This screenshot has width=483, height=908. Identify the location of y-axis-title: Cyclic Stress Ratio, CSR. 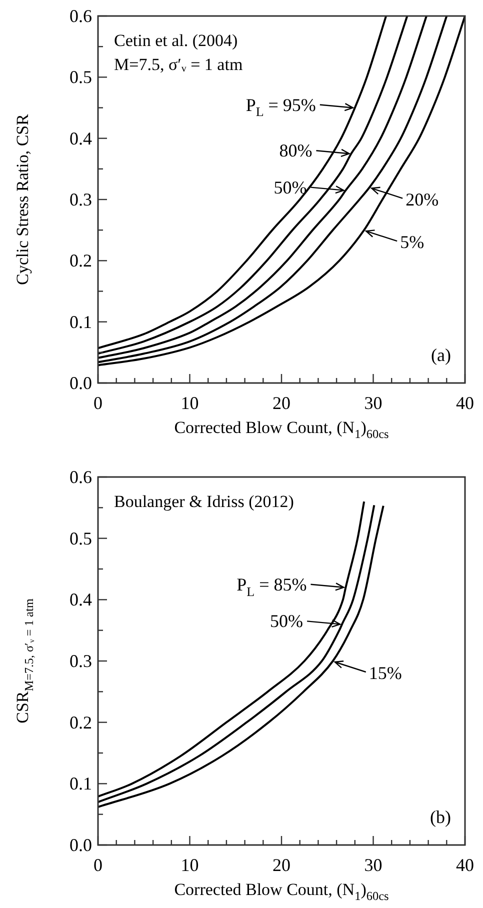
(22, 199).